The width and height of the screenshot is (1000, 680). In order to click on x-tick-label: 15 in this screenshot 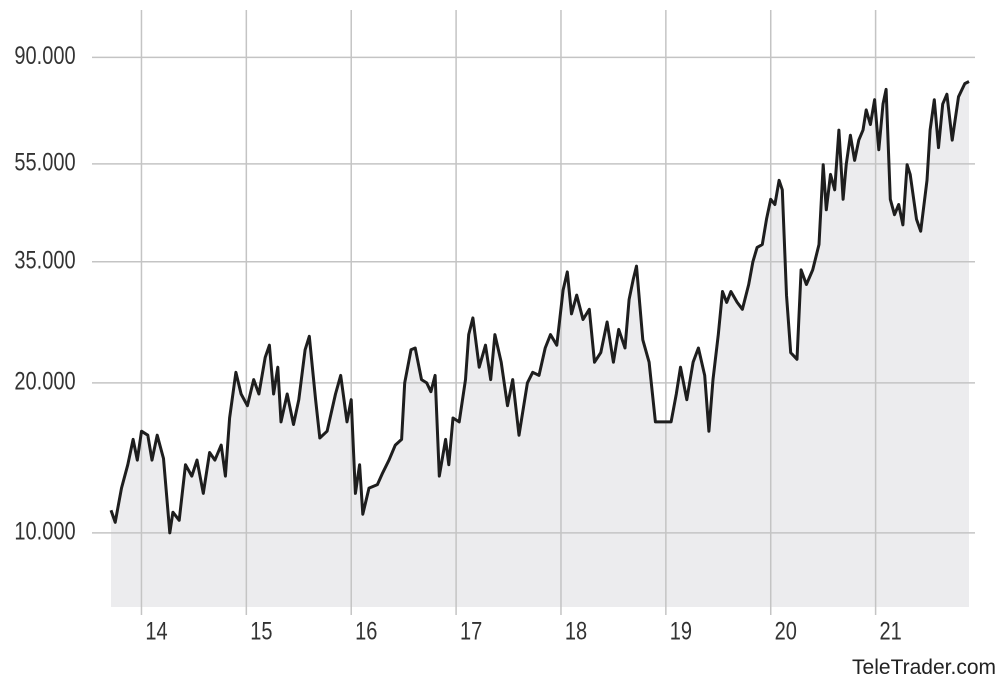, I will do `click(261, 632)`.